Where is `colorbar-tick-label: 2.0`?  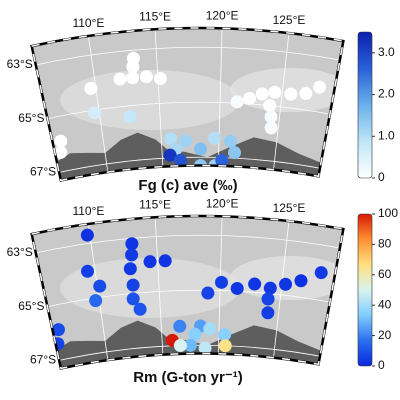 colorbar-tick-label: 2.0 is located at coordinates (386, 94).